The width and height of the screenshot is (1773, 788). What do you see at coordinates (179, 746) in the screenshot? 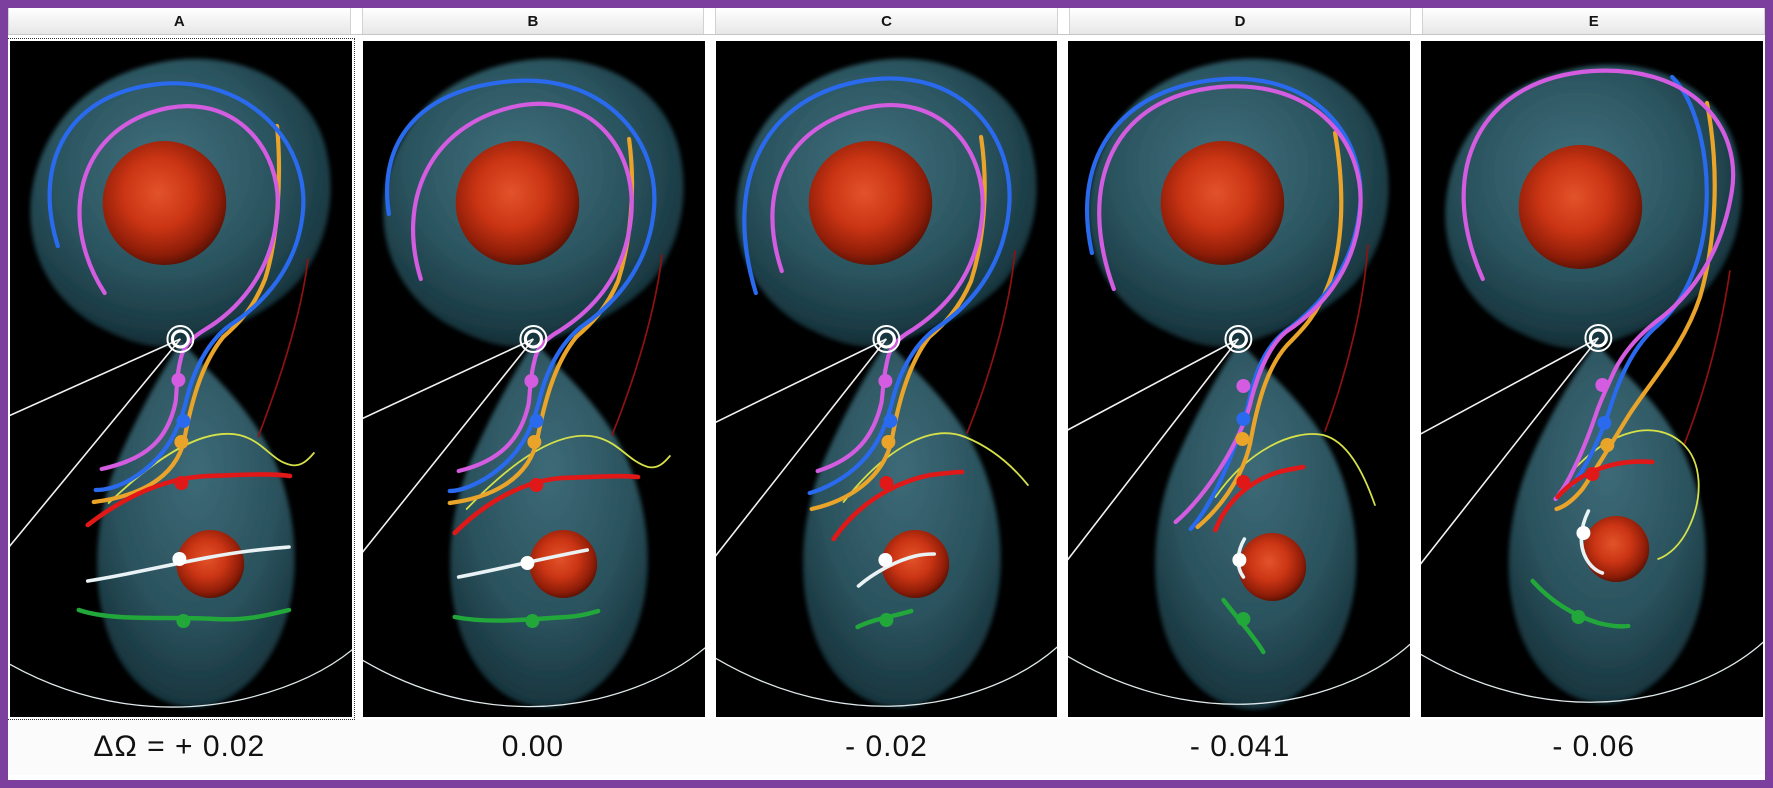
I see `caption-panel-a: ΔΩ = + 0.02` at bounding box center [179, 746].